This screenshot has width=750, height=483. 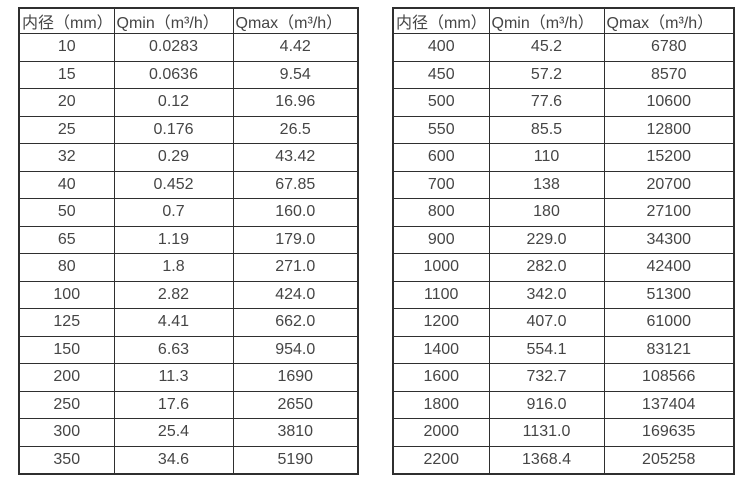 I want to click on table-row: 80 1.8 271.0, so click(x=188, y=267).